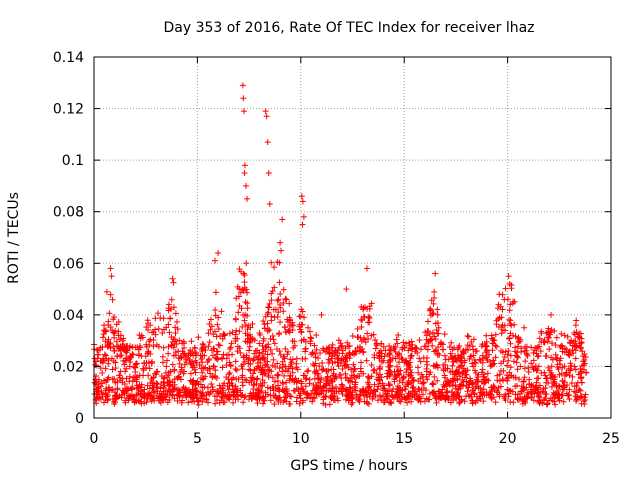 The image size is (640, 485). Describe the element at coordinates (404, 439) in the screenshot. I see `x-tick-label: 15` at that location.